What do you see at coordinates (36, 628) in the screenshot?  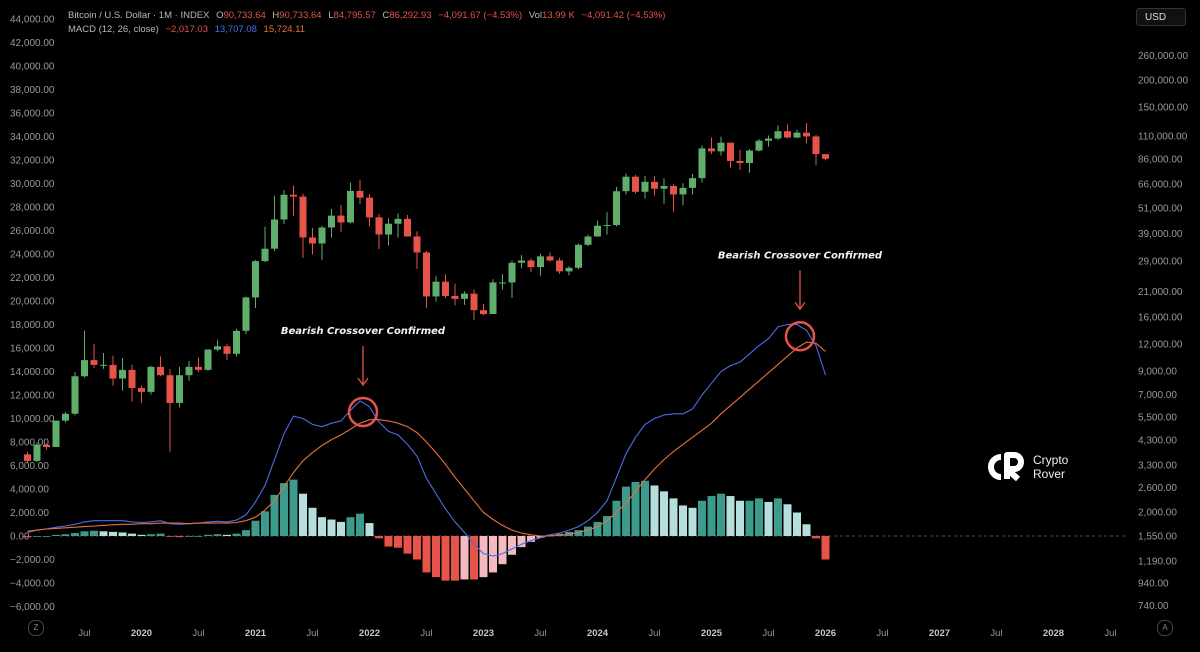 I see `zoom-toggle-button: Z` at bounding box center [36, 628].